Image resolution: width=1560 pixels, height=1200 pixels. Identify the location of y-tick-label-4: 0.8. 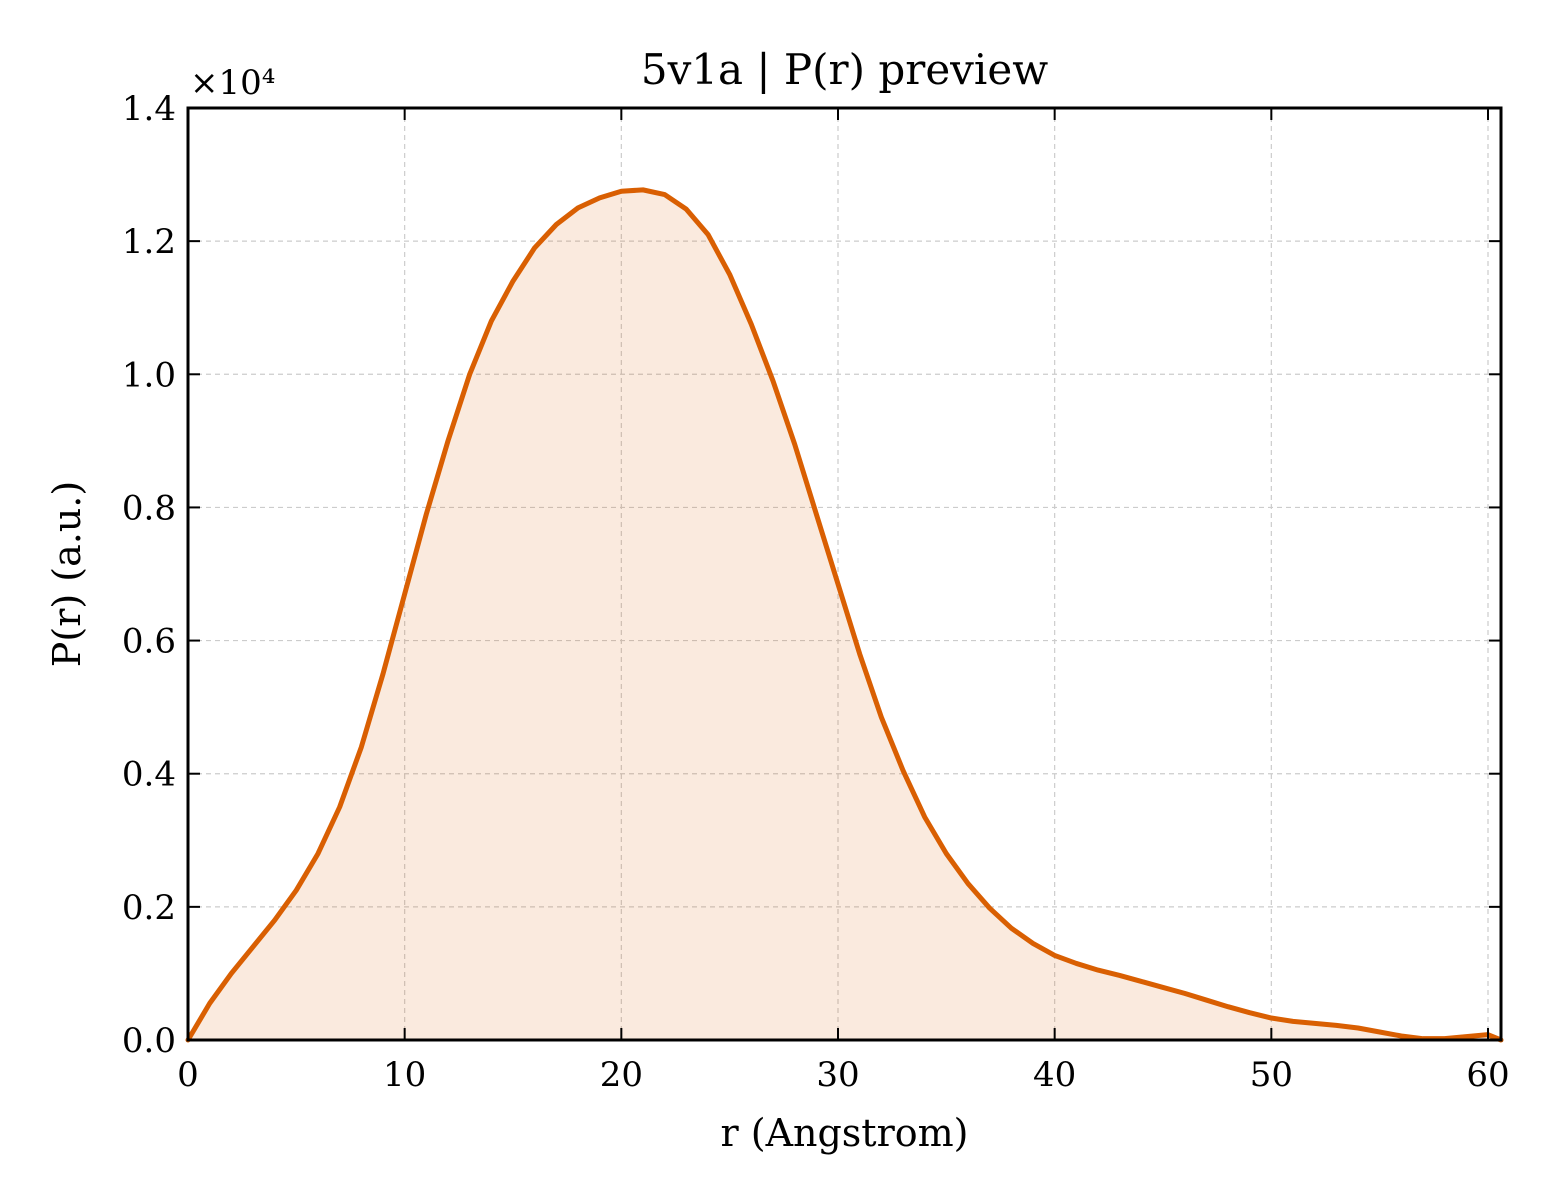
(149, 508).